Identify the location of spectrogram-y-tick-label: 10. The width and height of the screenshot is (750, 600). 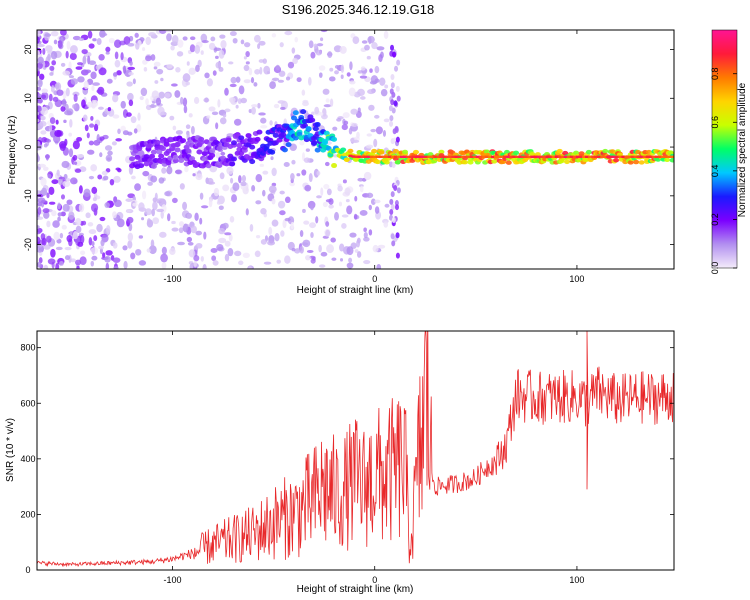
(28, 98).